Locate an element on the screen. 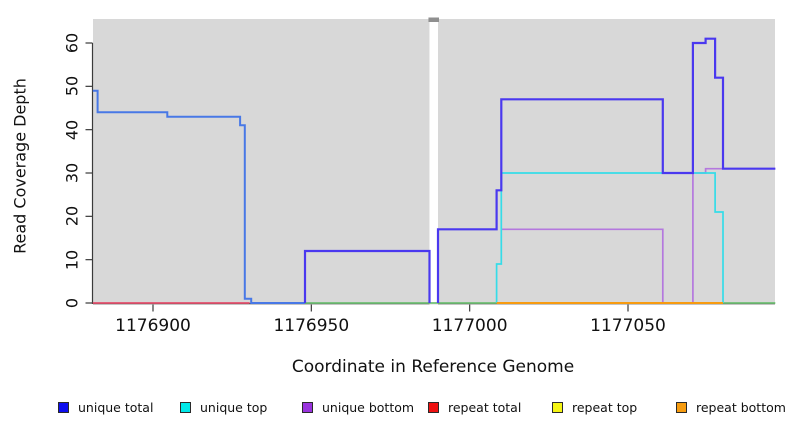 The image size is (792, 432). y-tick-label: 30 is located at coordinates (72, 173).